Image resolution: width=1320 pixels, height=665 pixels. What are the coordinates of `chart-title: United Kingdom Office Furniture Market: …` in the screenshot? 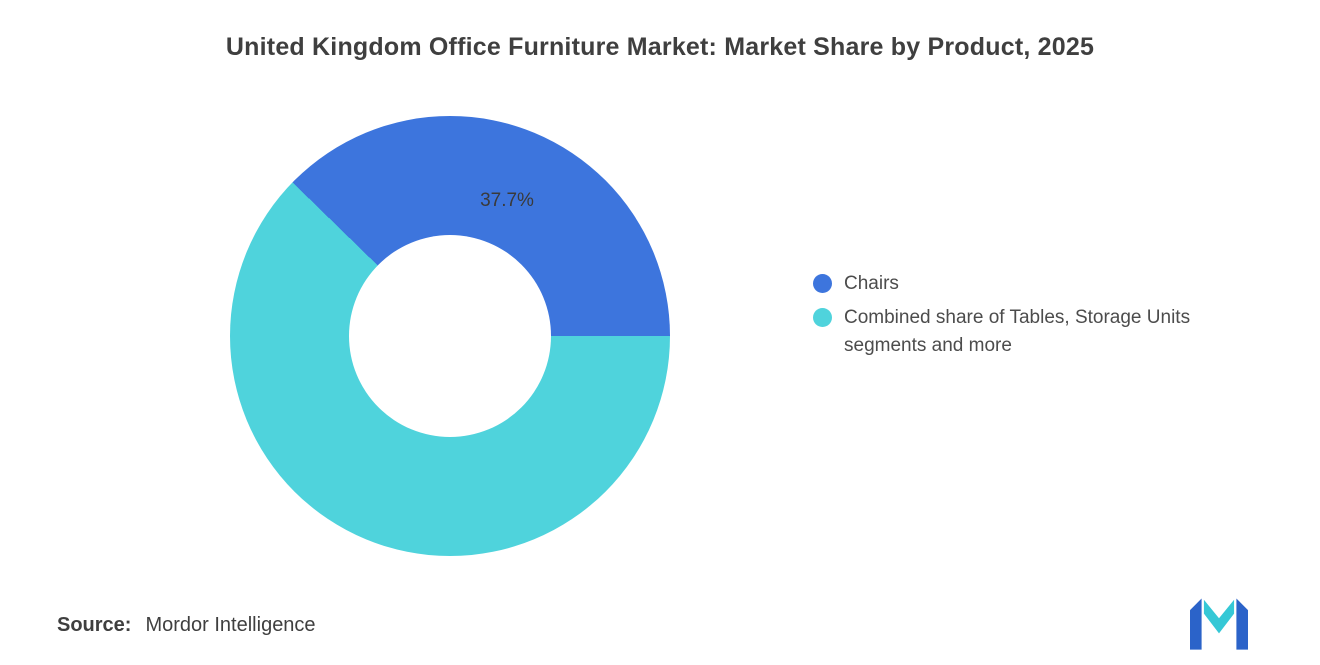 It's located at (660, 47).